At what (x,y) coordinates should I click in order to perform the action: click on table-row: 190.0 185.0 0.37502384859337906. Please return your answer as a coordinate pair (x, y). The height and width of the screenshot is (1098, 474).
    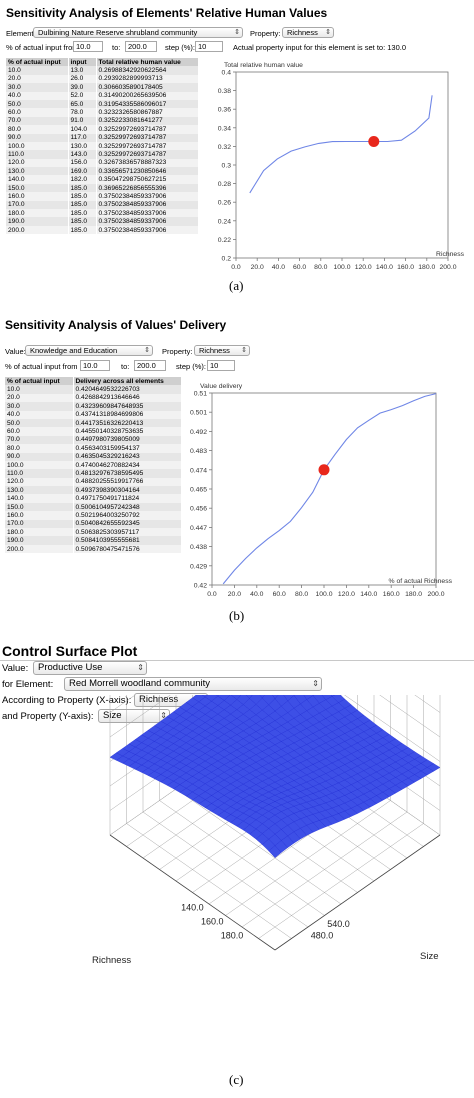
    Looking at the image, I should click on (102, 221).